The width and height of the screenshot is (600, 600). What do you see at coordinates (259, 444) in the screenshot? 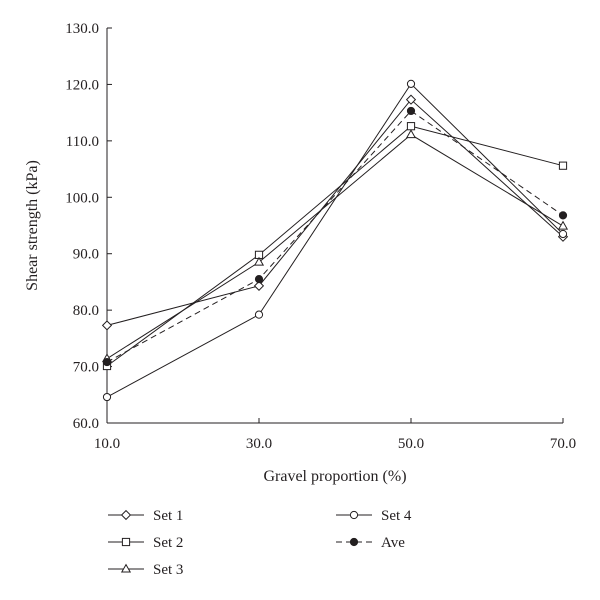
I see `x-tick-label: 30.0` at bounding box center [259, 444].